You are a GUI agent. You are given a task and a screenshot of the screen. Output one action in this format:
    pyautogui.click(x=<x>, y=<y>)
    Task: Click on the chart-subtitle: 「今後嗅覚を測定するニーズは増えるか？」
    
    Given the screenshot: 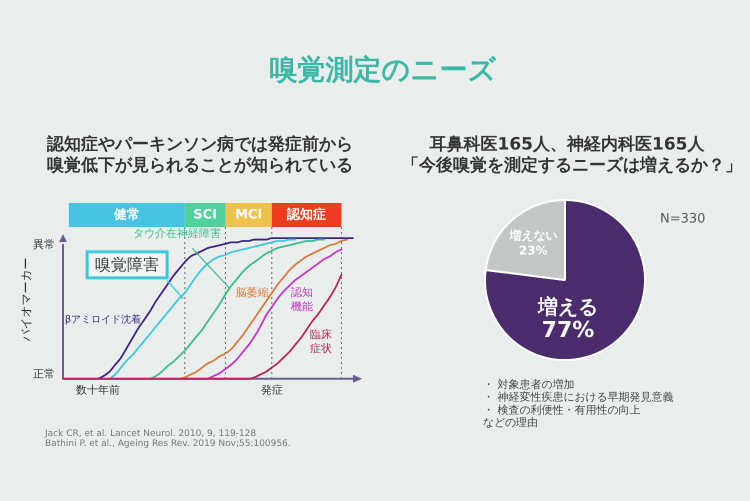 What is the action you would take?
    pyautogui.click(x=572, y=165)
    